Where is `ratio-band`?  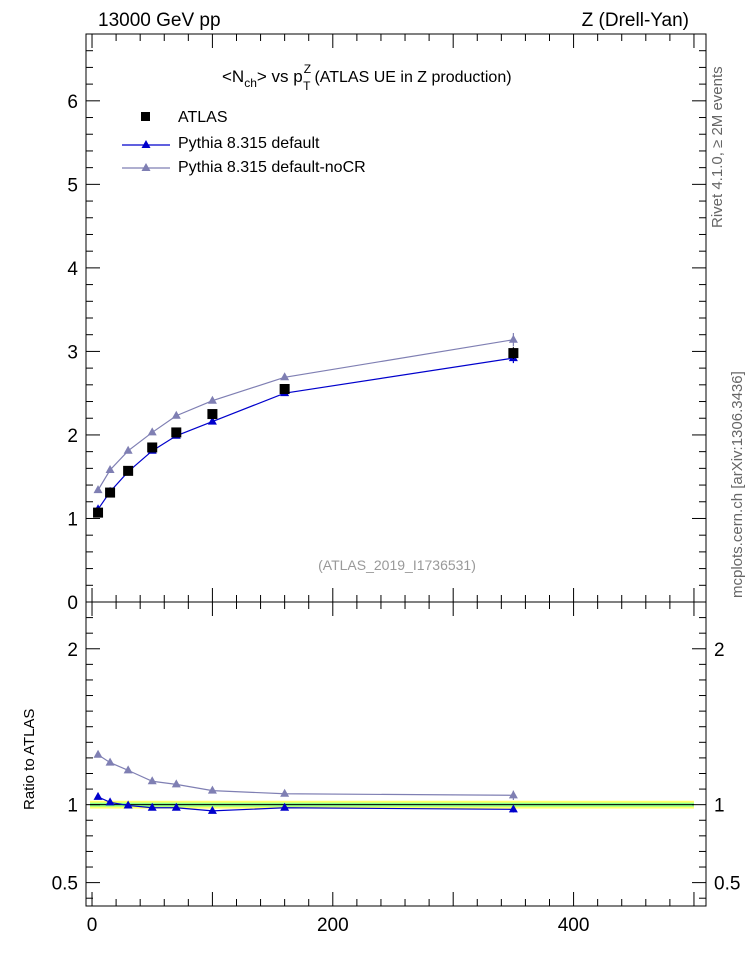
ratio-band is located at coordinates (392, 804).